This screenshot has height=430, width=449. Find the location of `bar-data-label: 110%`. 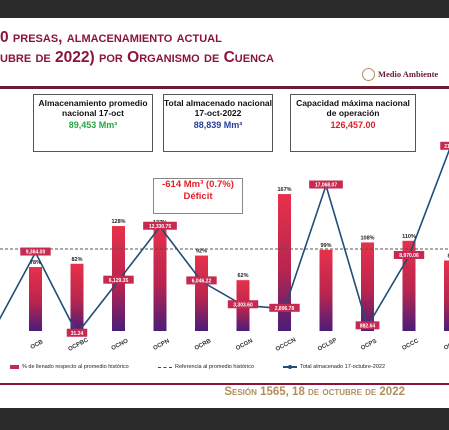

bar-data-label: 110% is located at coordinates (409, 237).